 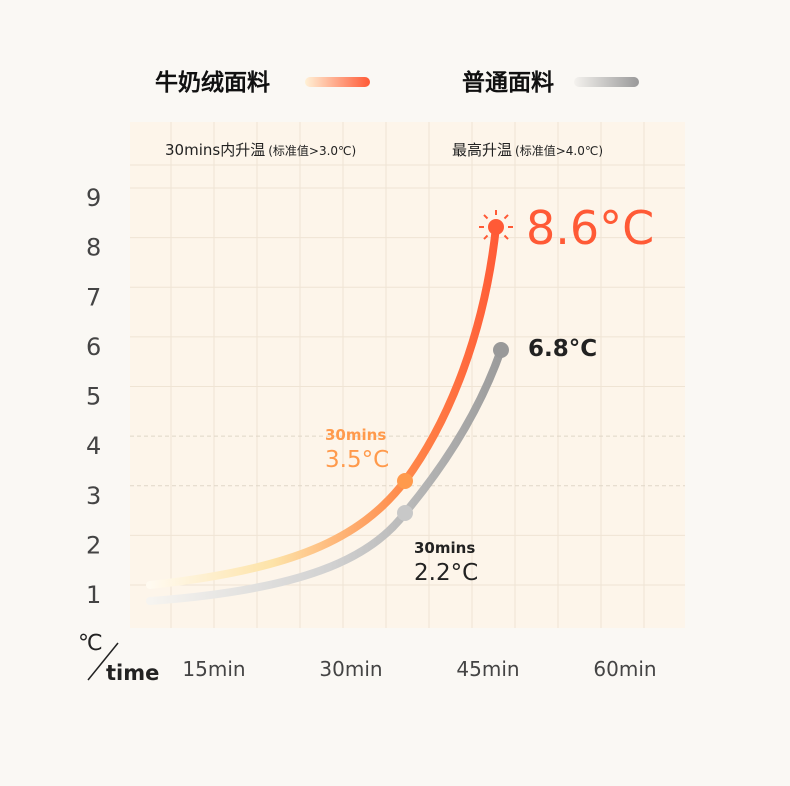 What do you see at coordinates (93, 248) in the screenshot?
I see `y-tick-label: 8` at bounding box center [93, 248].